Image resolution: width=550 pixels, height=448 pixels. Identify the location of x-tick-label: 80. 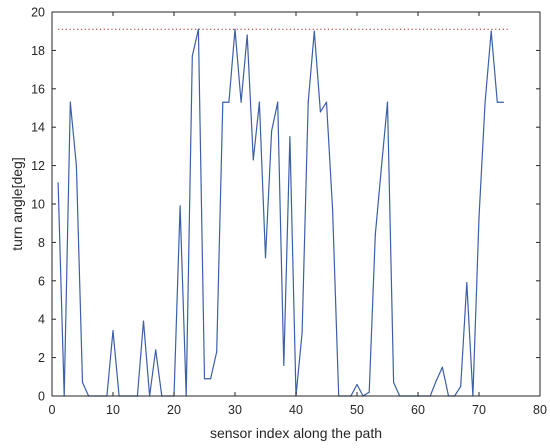
(540, 410).